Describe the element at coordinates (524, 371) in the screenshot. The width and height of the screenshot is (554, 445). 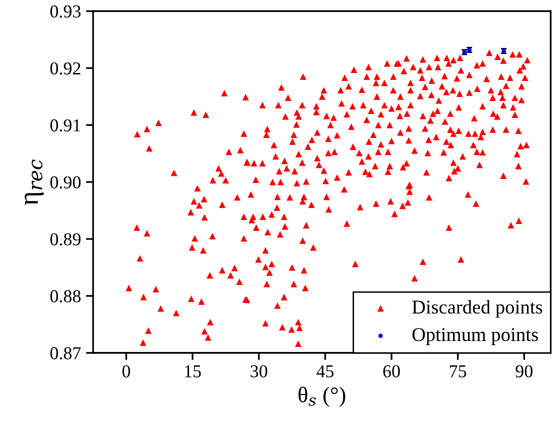
I see `x-tick-label: 90` at that location.